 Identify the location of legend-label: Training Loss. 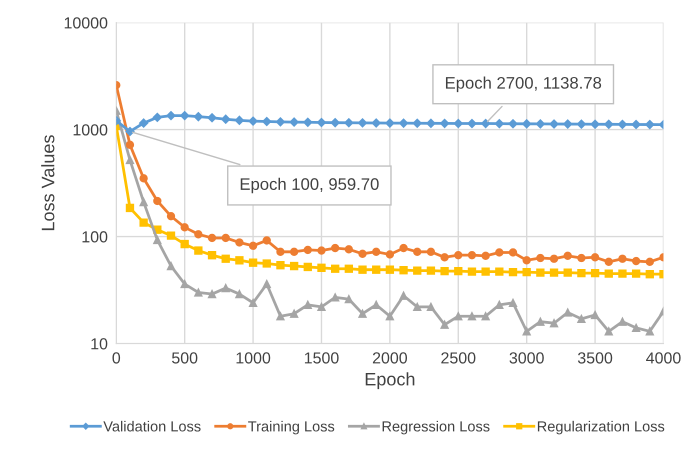
(291, 427).